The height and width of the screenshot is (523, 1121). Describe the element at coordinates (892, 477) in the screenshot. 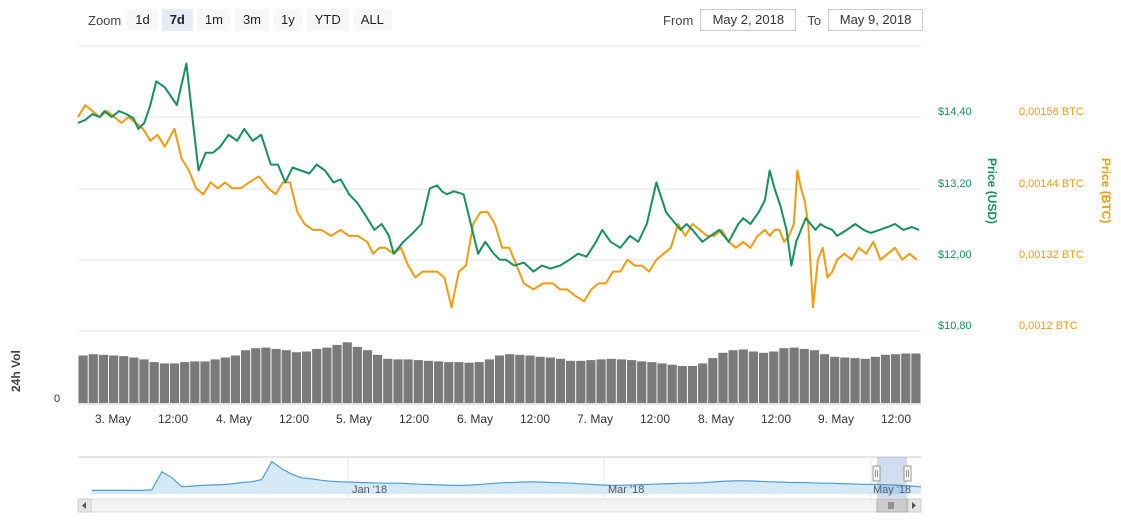

I see `navigator-selection` at that location.